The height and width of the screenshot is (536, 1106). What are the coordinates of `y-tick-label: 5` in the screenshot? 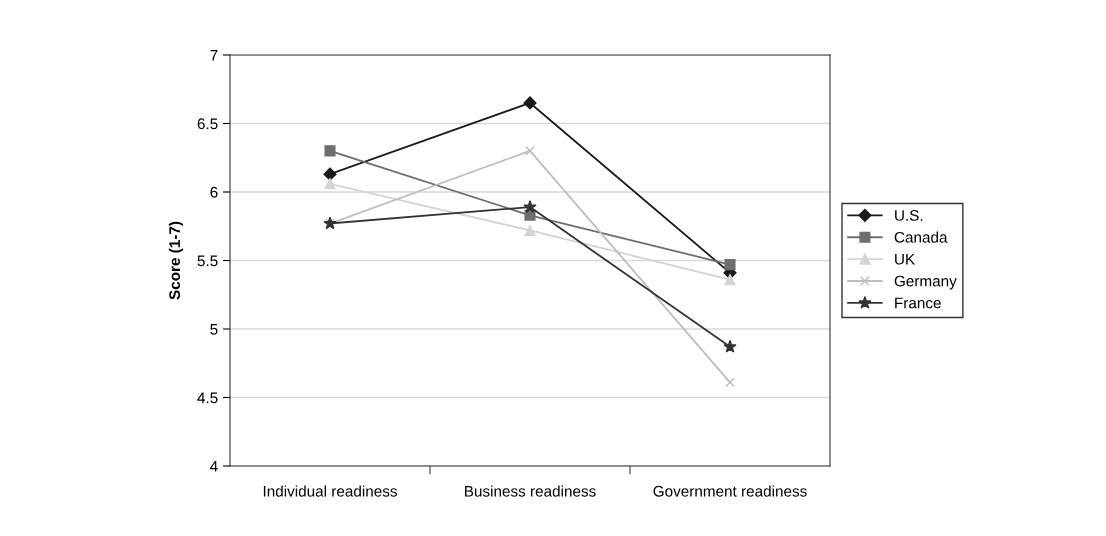 It's located at (214, 329).